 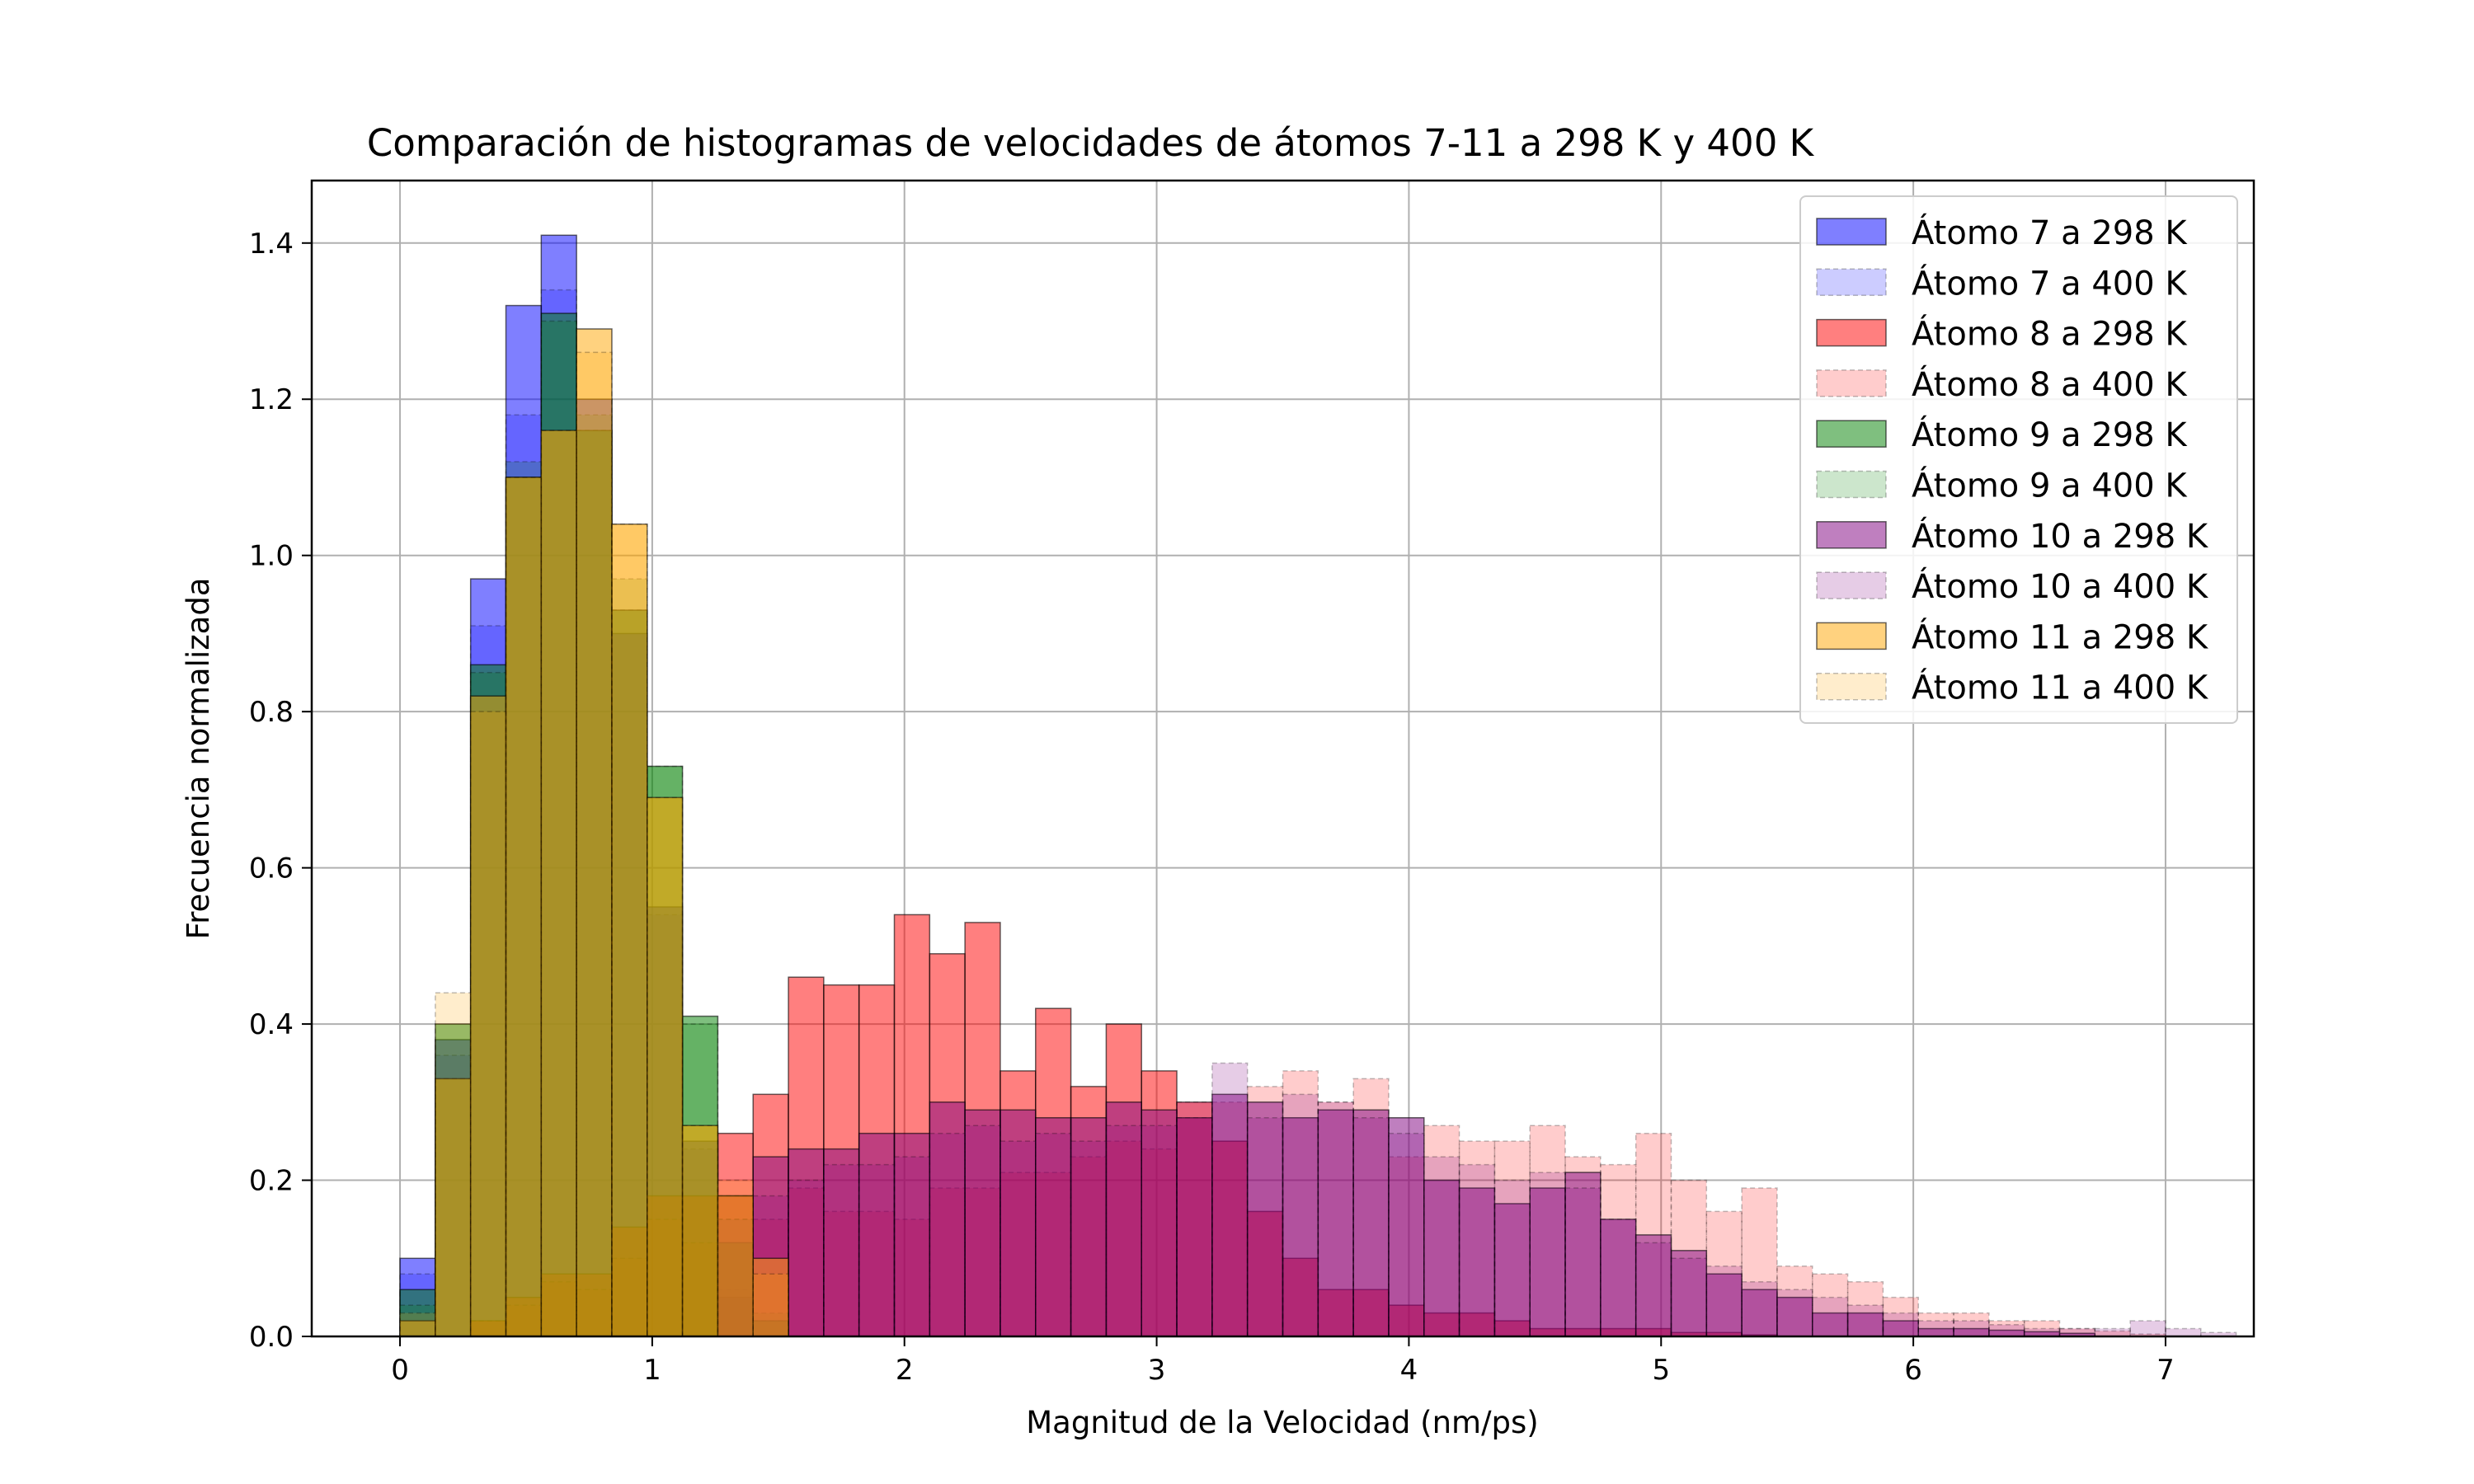 What do you see at coordinates (271, 1337) in the screenshot?
I see `y-tick-label: 0.0` at bounding box center [271, 1337].